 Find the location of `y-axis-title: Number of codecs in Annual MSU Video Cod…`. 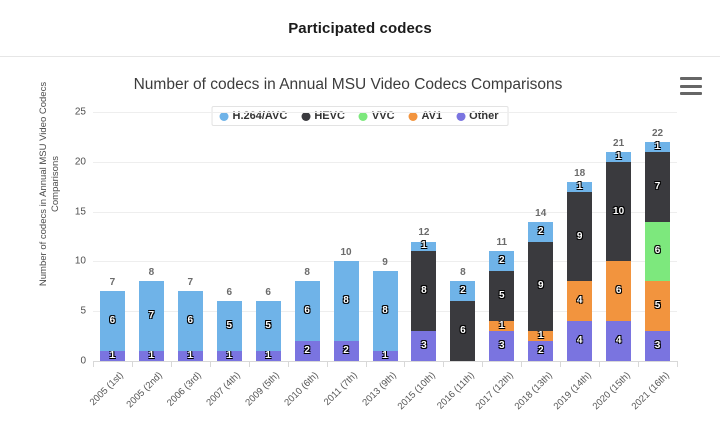

y-axis-title: Number of codecs in Annual MSU Video Cod… is located at coordinates (49, 184).